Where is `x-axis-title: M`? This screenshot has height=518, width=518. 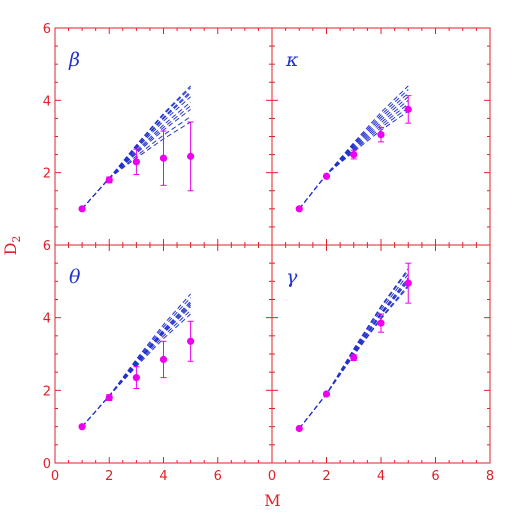
x-axis-title: M is located at coordinates (272, 500).